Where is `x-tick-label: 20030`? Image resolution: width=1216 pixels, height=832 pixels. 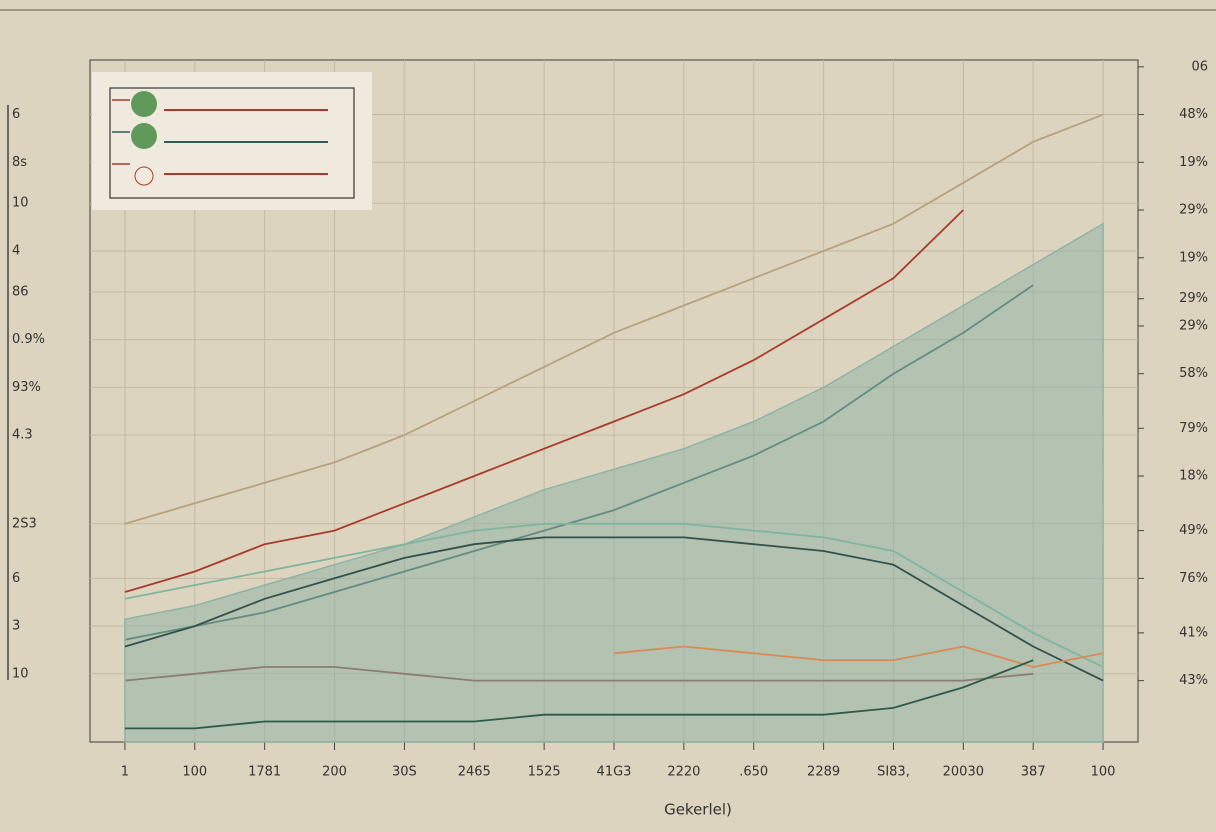 x-tick-label: 20030 is located at coordinates (963, 772).